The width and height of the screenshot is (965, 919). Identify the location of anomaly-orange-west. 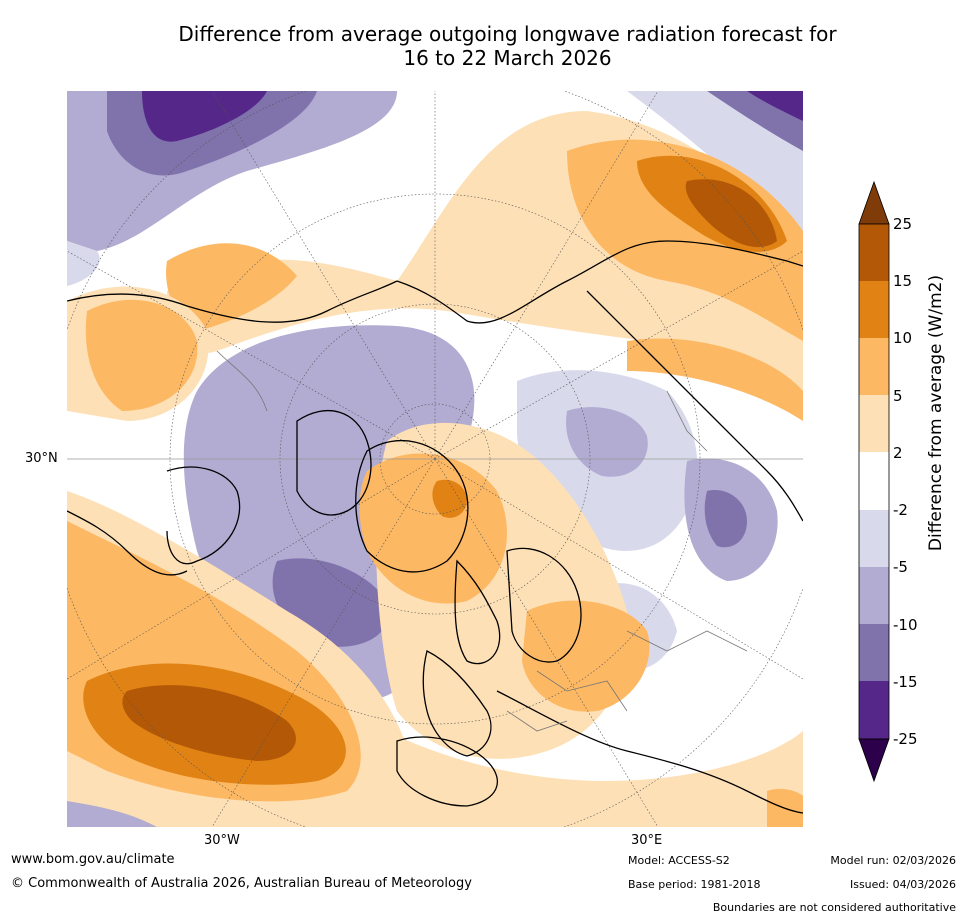
(141, 355).